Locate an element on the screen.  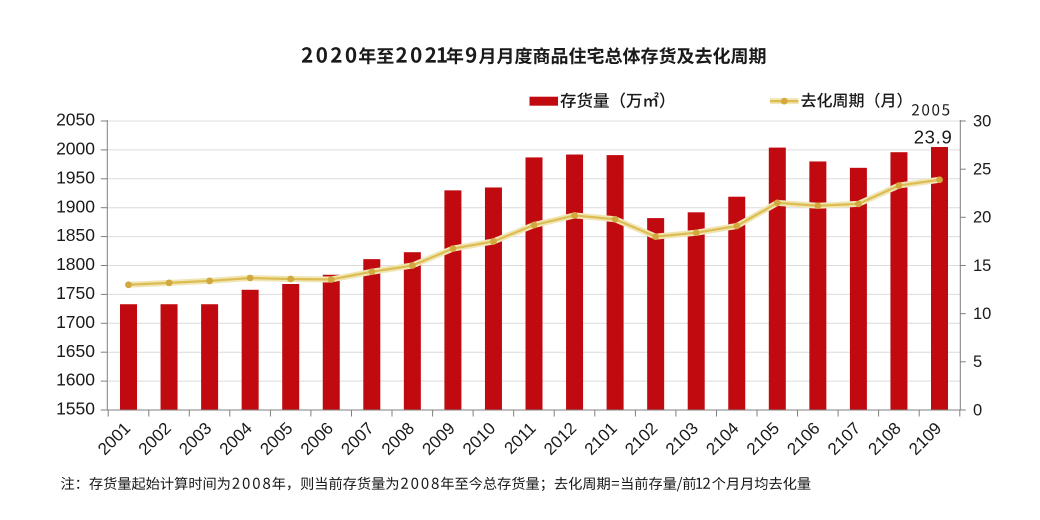
svg-text: 20 is located at coordinates (982, 218).